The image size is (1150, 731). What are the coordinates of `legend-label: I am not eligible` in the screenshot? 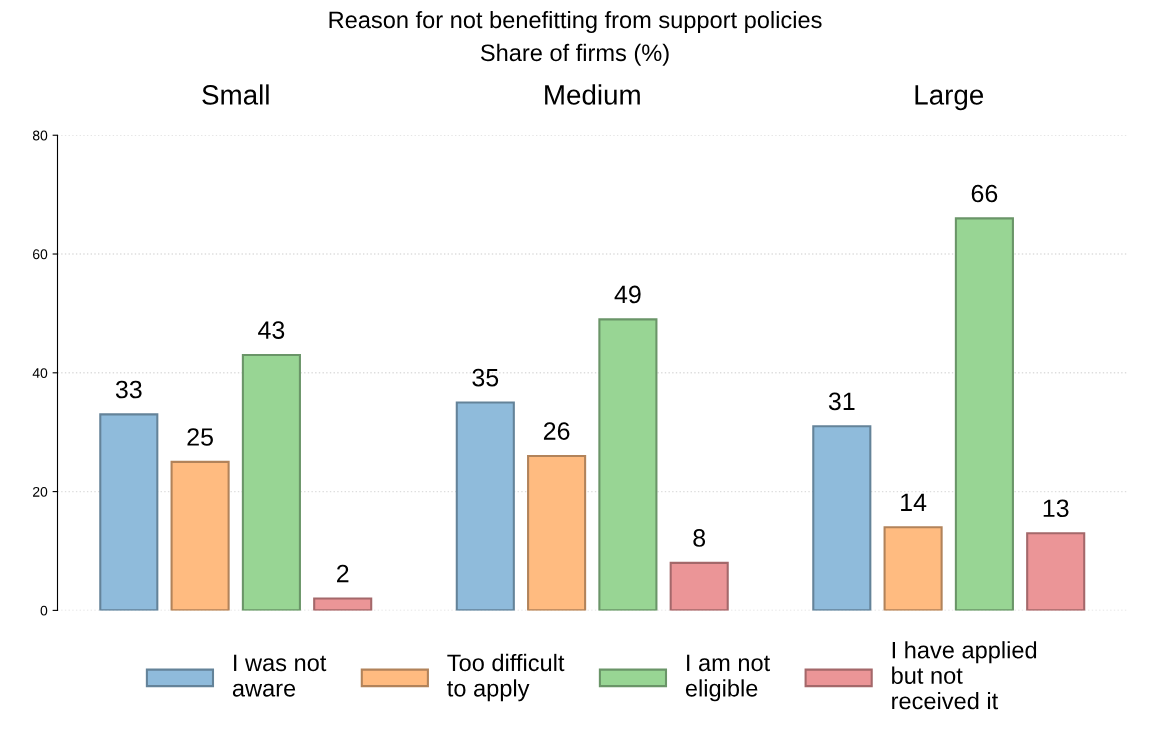 It's located at (728, 678).